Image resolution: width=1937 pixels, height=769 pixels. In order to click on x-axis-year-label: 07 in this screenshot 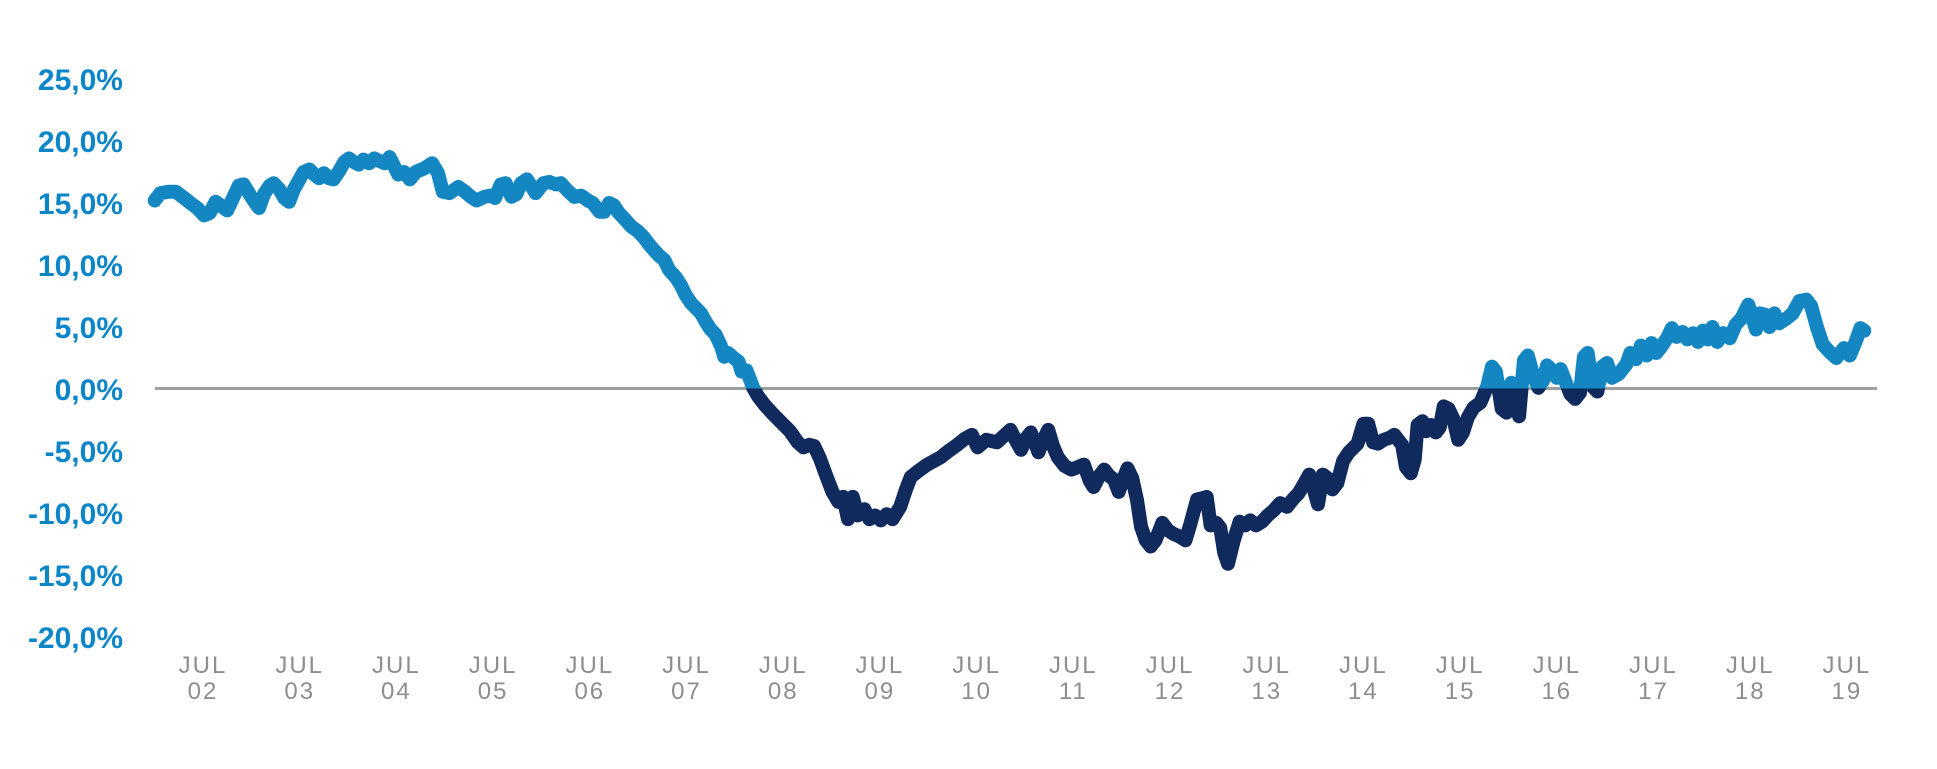, I will do `click(686, 691)`.